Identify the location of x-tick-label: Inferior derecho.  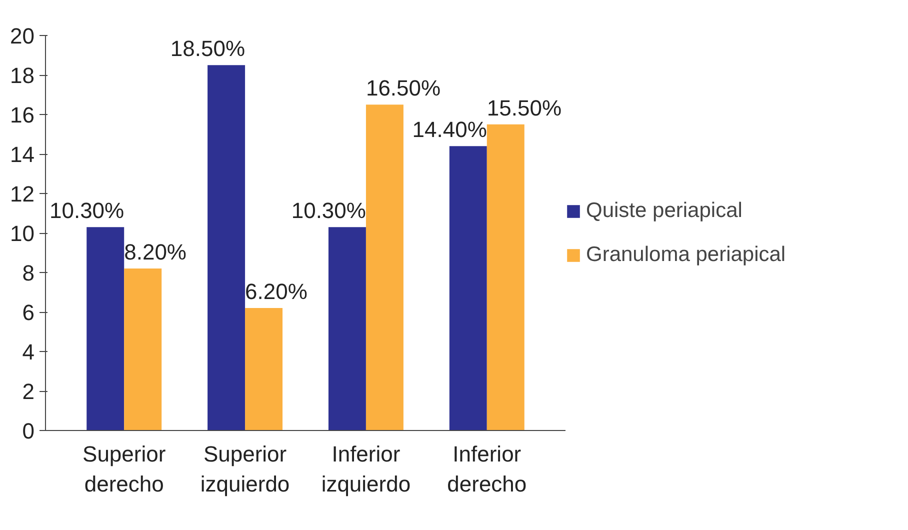
(487, 469).